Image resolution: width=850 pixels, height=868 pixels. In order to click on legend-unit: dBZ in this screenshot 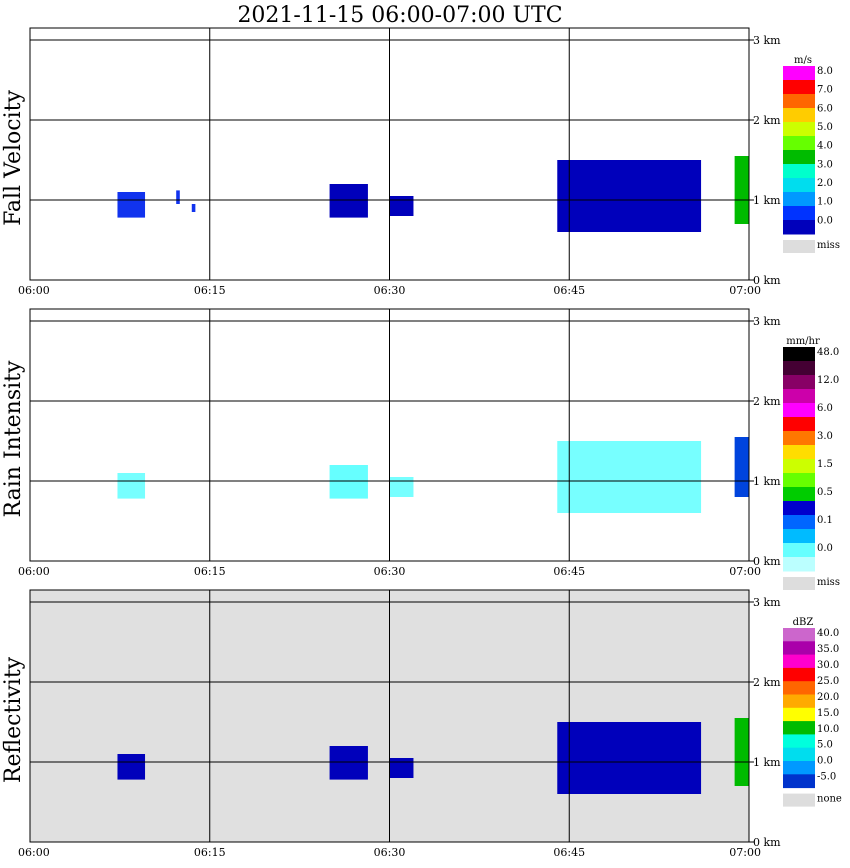, I will do `click(803, 622)`.